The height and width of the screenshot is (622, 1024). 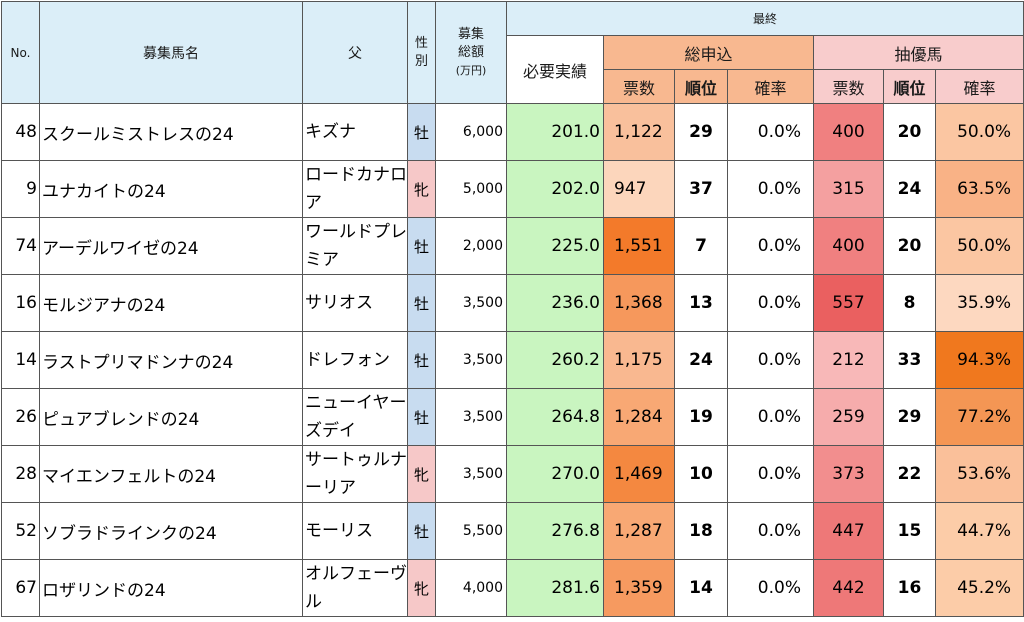 What do you see at coordinates (355, 52) in the screenshot?
I see `header-sire: 父` at bounding box center [355, 52].